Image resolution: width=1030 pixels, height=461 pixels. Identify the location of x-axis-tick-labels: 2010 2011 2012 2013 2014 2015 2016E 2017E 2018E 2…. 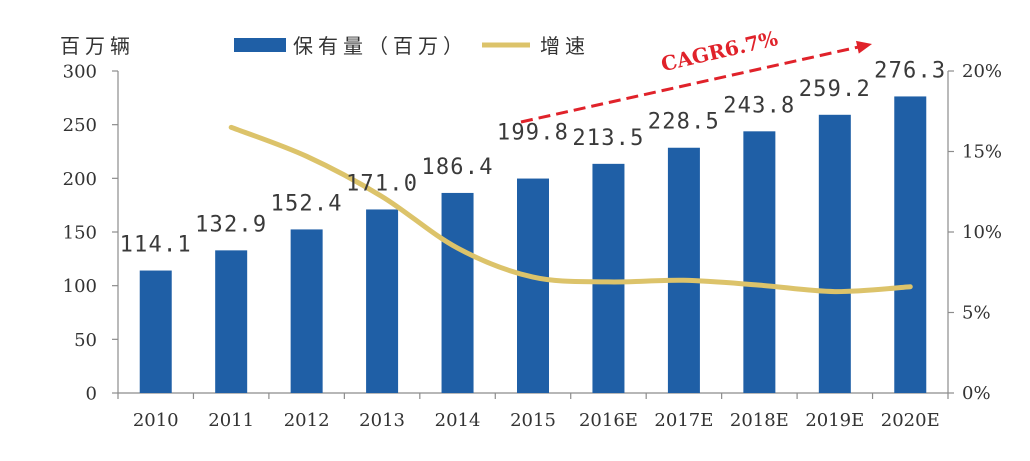
(536, 420).